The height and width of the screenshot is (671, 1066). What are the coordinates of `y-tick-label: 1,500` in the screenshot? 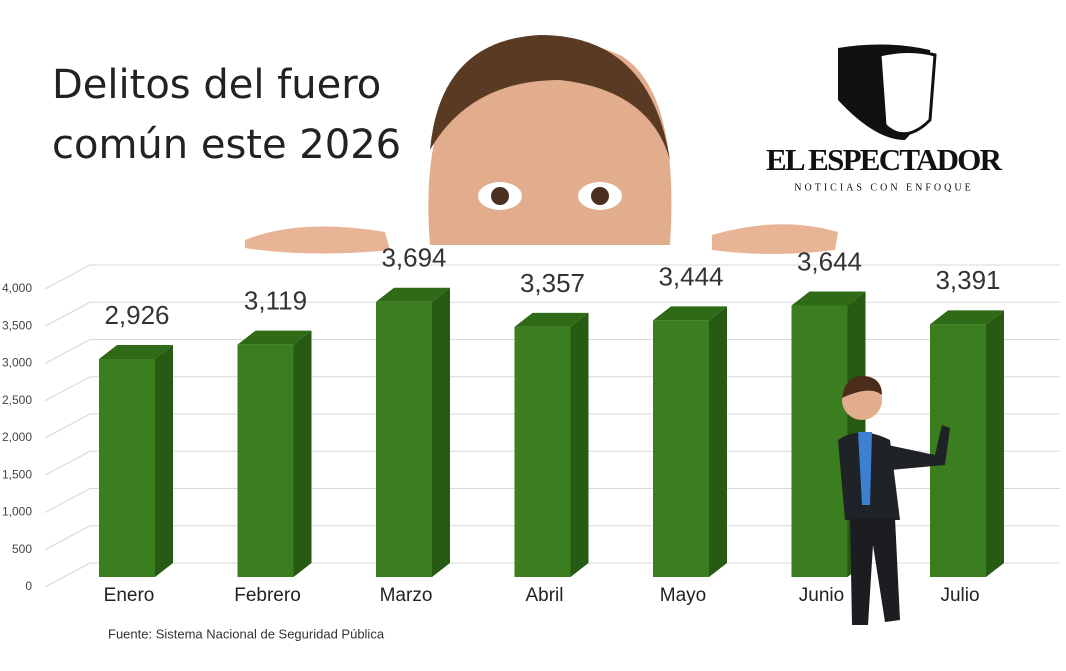 It's located at (17, 474).